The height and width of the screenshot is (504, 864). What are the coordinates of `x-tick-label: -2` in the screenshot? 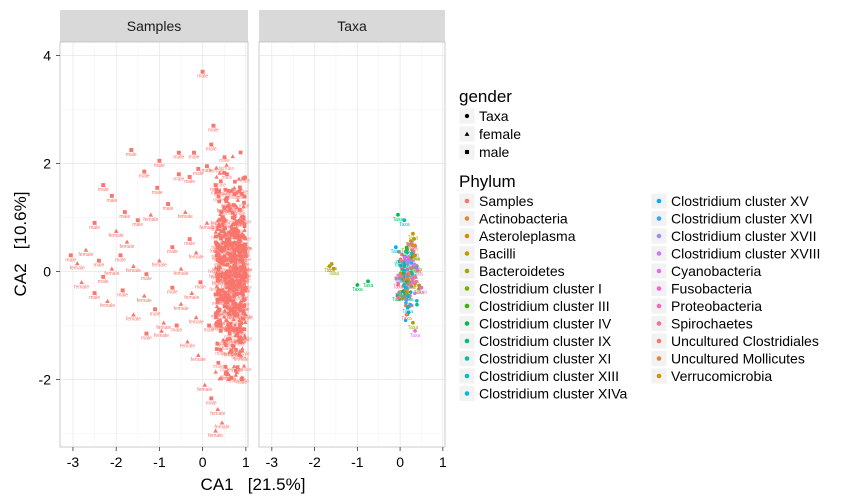 It's located at (116, 462).